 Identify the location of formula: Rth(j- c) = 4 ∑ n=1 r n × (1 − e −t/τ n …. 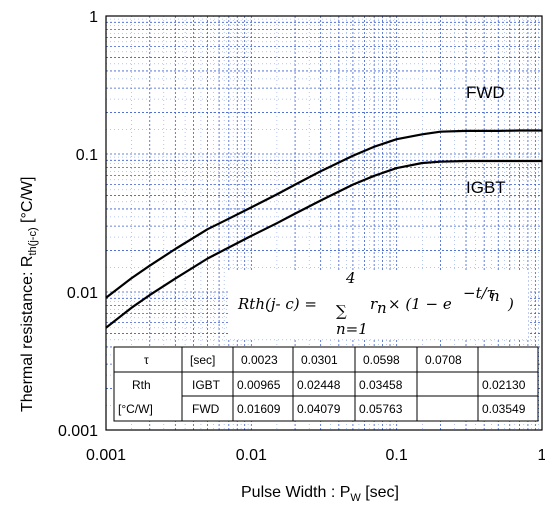
(378, 303).